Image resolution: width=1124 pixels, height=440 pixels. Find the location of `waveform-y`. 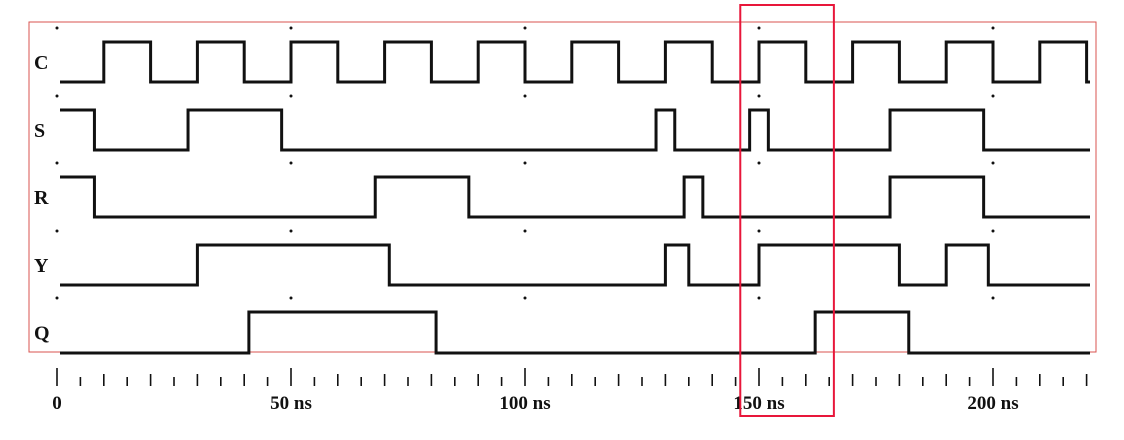

waveform-y is located at coordinates (575, 265).